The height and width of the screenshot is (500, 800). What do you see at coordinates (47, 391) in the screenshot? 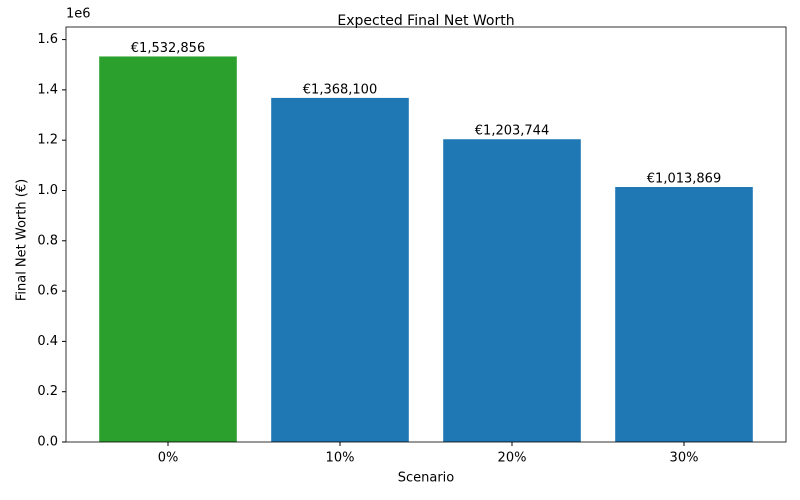
I see `y-tick-label: 0.2` at bounding box center [47, 391].